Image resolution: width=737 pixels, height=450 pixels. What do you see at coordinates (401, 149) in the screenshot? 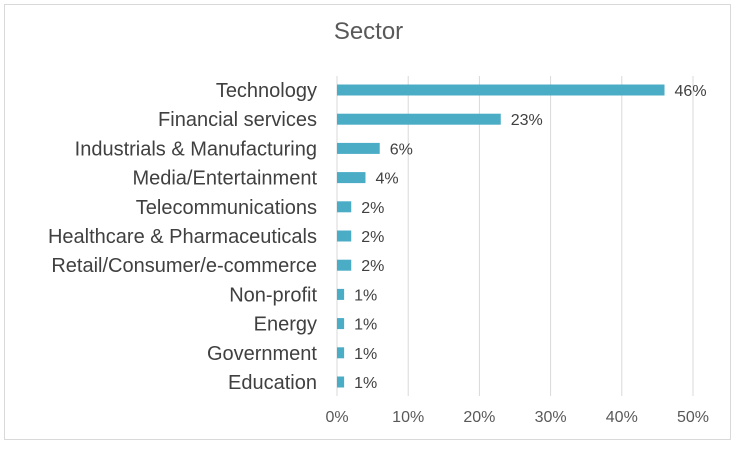
I see `data-label: 6%` at bounding box center [401, 149].